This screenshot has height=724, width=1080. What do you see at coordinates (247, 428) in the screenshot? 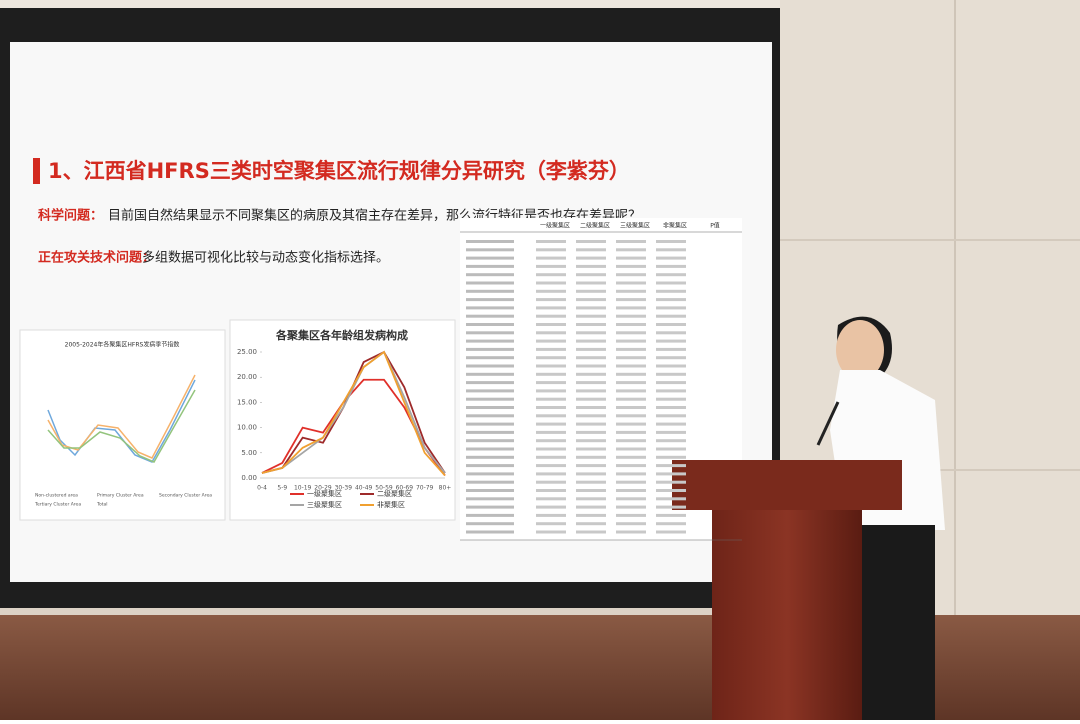
I see `y-tick-label: 10.00` at bounding box center [247, 428].